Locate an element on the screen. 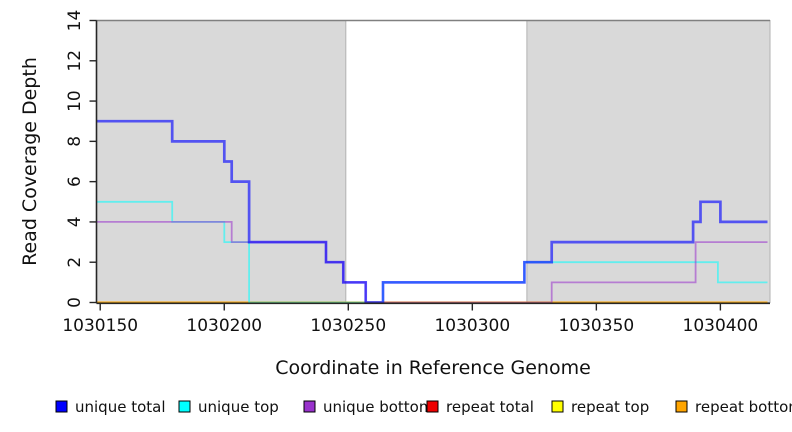 This screenshot has height=432, width=792. y-tick-label: 8 is located at coordinates (75, 141).